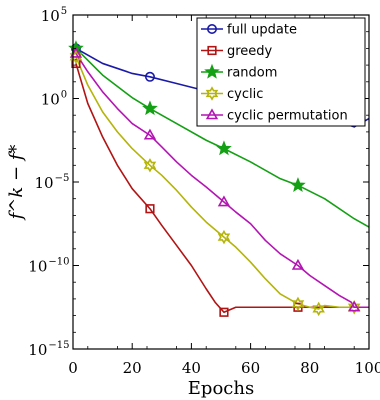 This screenshot has height=400, width=380. I want to click on y-tick-label: 10 −10, so click(48, 266).